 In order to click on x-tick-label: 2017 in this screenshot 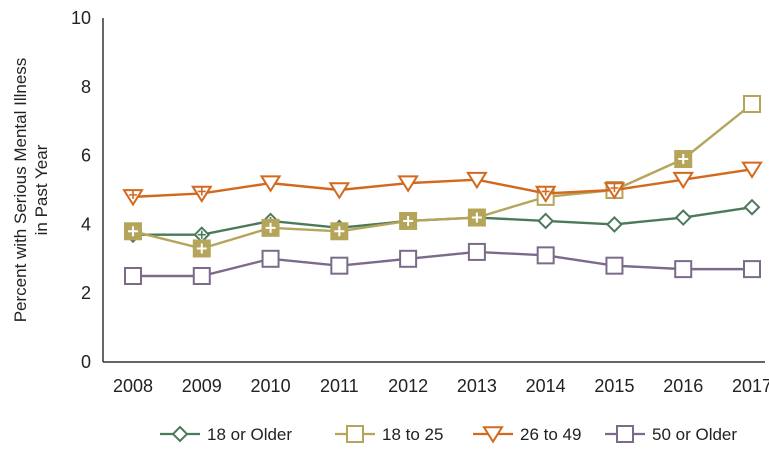, I will do `click(750, 386)`.